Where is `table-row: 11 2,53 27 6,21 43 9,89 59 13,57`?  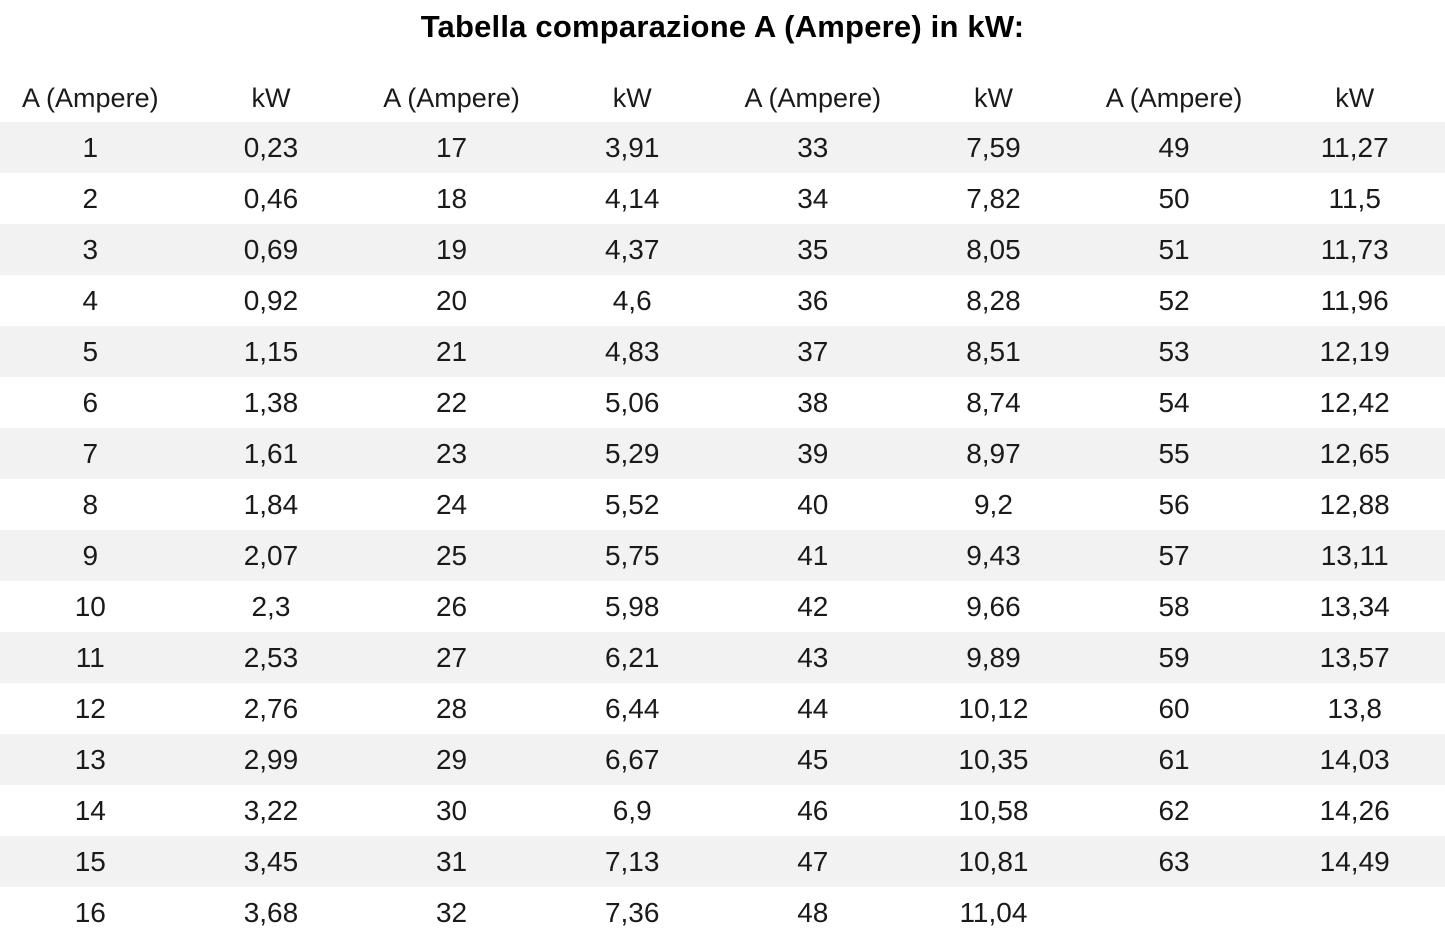 table-row: 11 2,53 27 6,21 43 9,89 59 13,57 is located at coordinates (722, 657).